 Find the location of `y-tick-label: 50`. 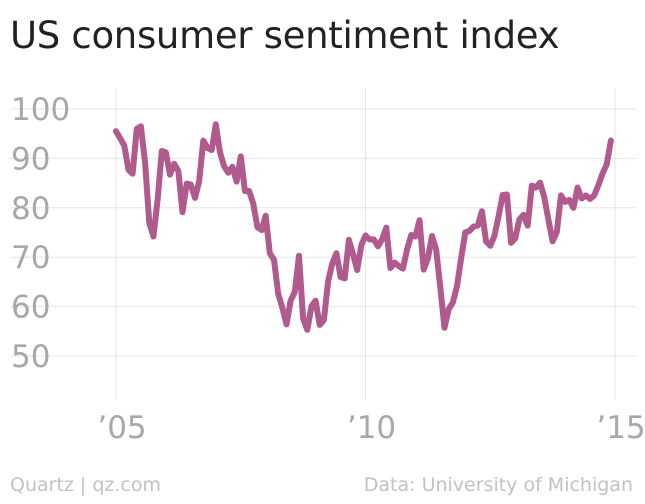

y-tick-label: 50 is located at coordinates (30, 357).